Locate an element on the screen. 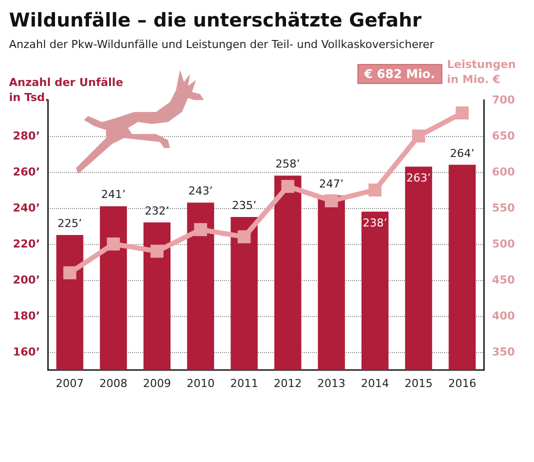 Image resolution: width=534 pixels, height=462 pixels. y2-axis-title: Leistungen in Mio. € is located at coordinates (483, 72).